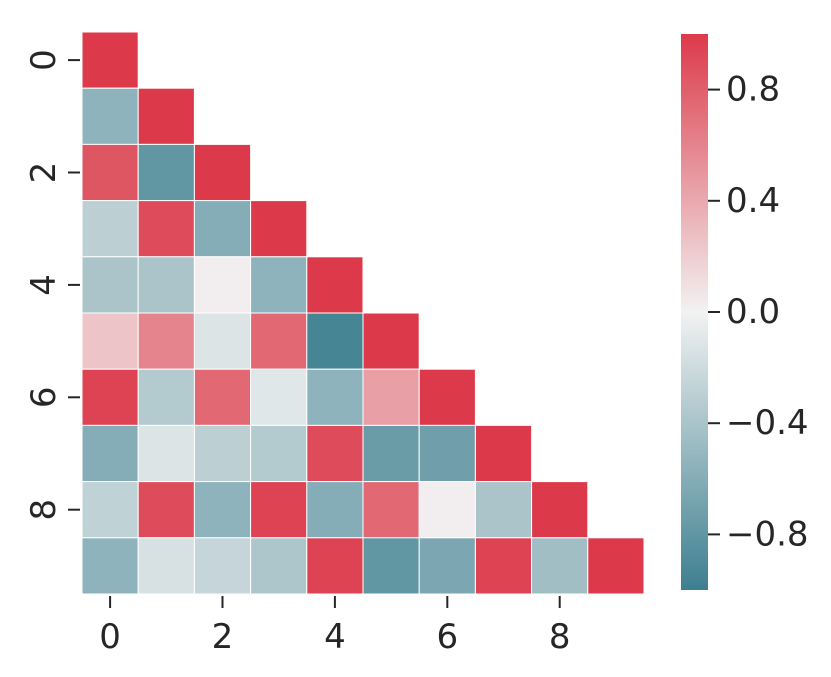 The image size is (831, 677). Describe the element at coordinates (166, 172) in the screenshot. I see `heatmap-cell-r2-c1` at that location.